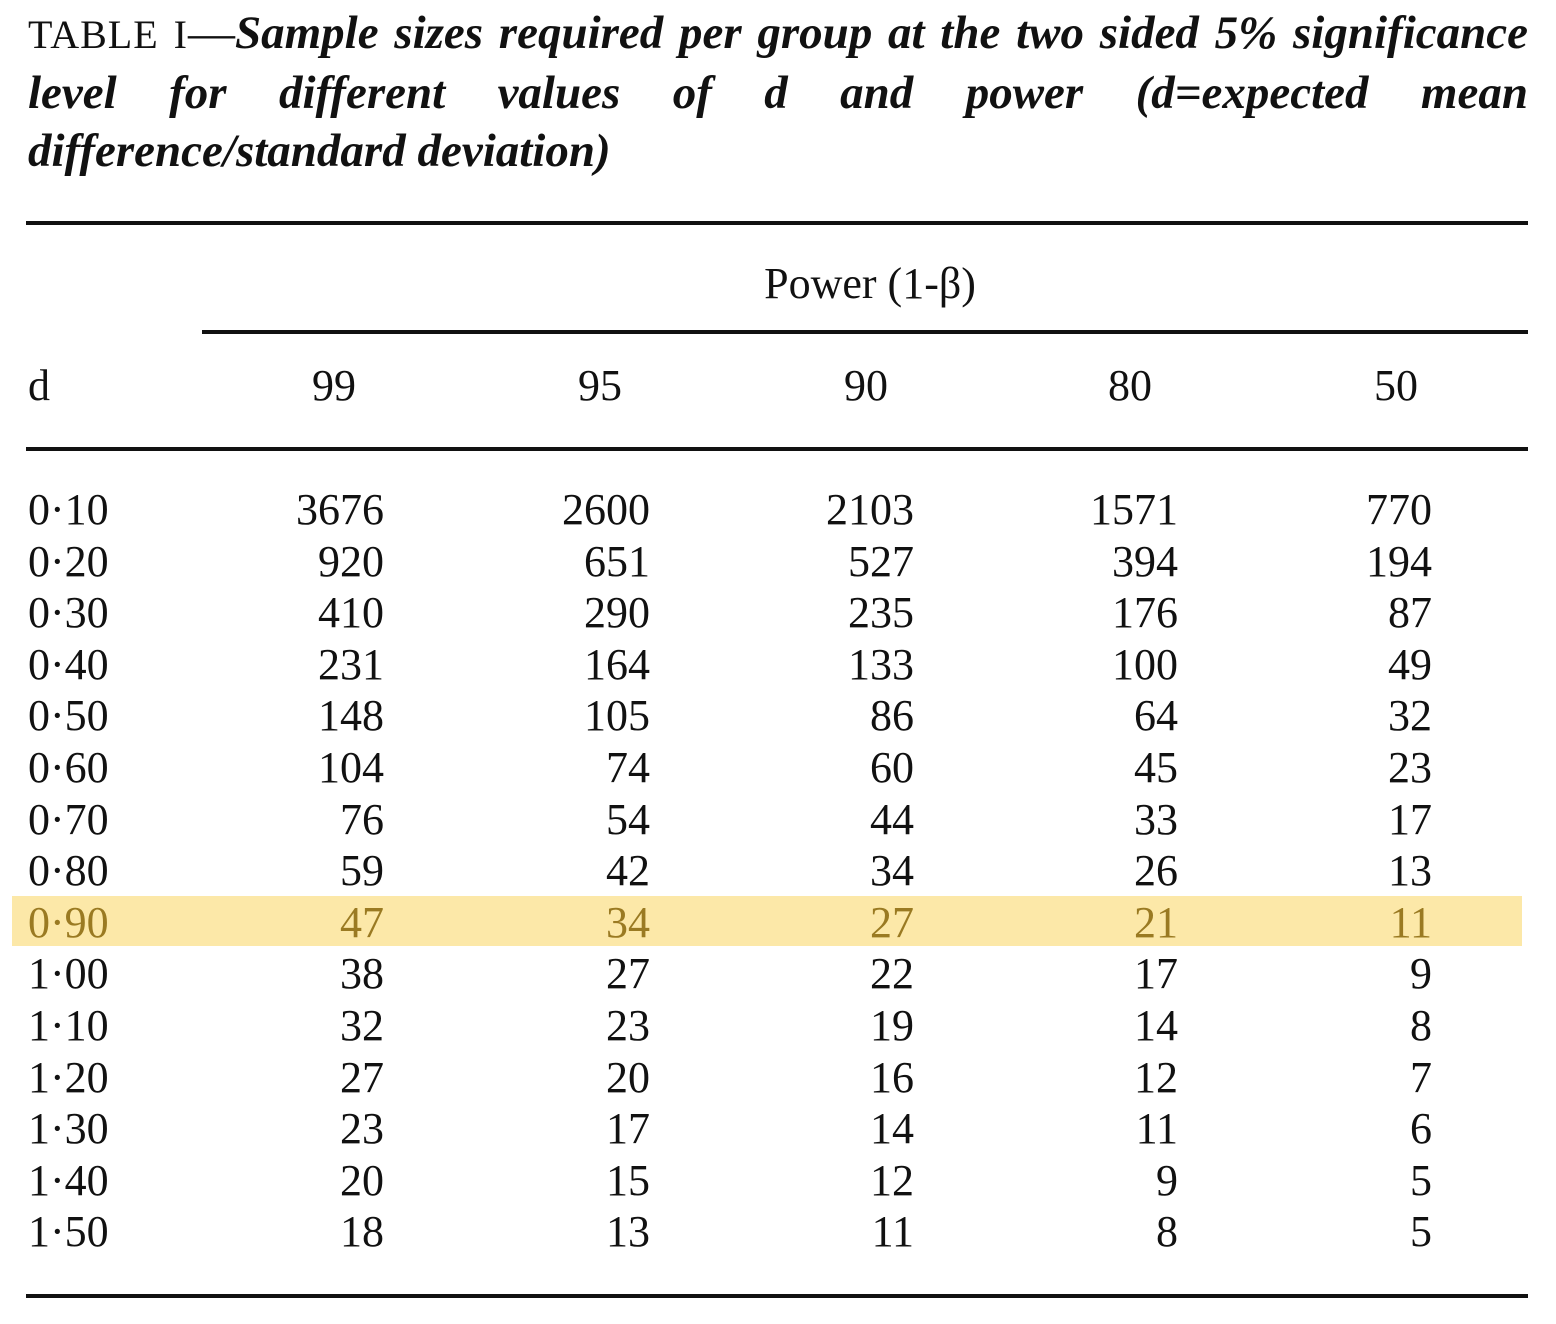 Image resolution: width=1556 pixels, height=1324 pixels. What do you see at coordinates (68, 767) in the screenshot?
I see `row-label-d: 0·60` at bounding box center [68, 767].